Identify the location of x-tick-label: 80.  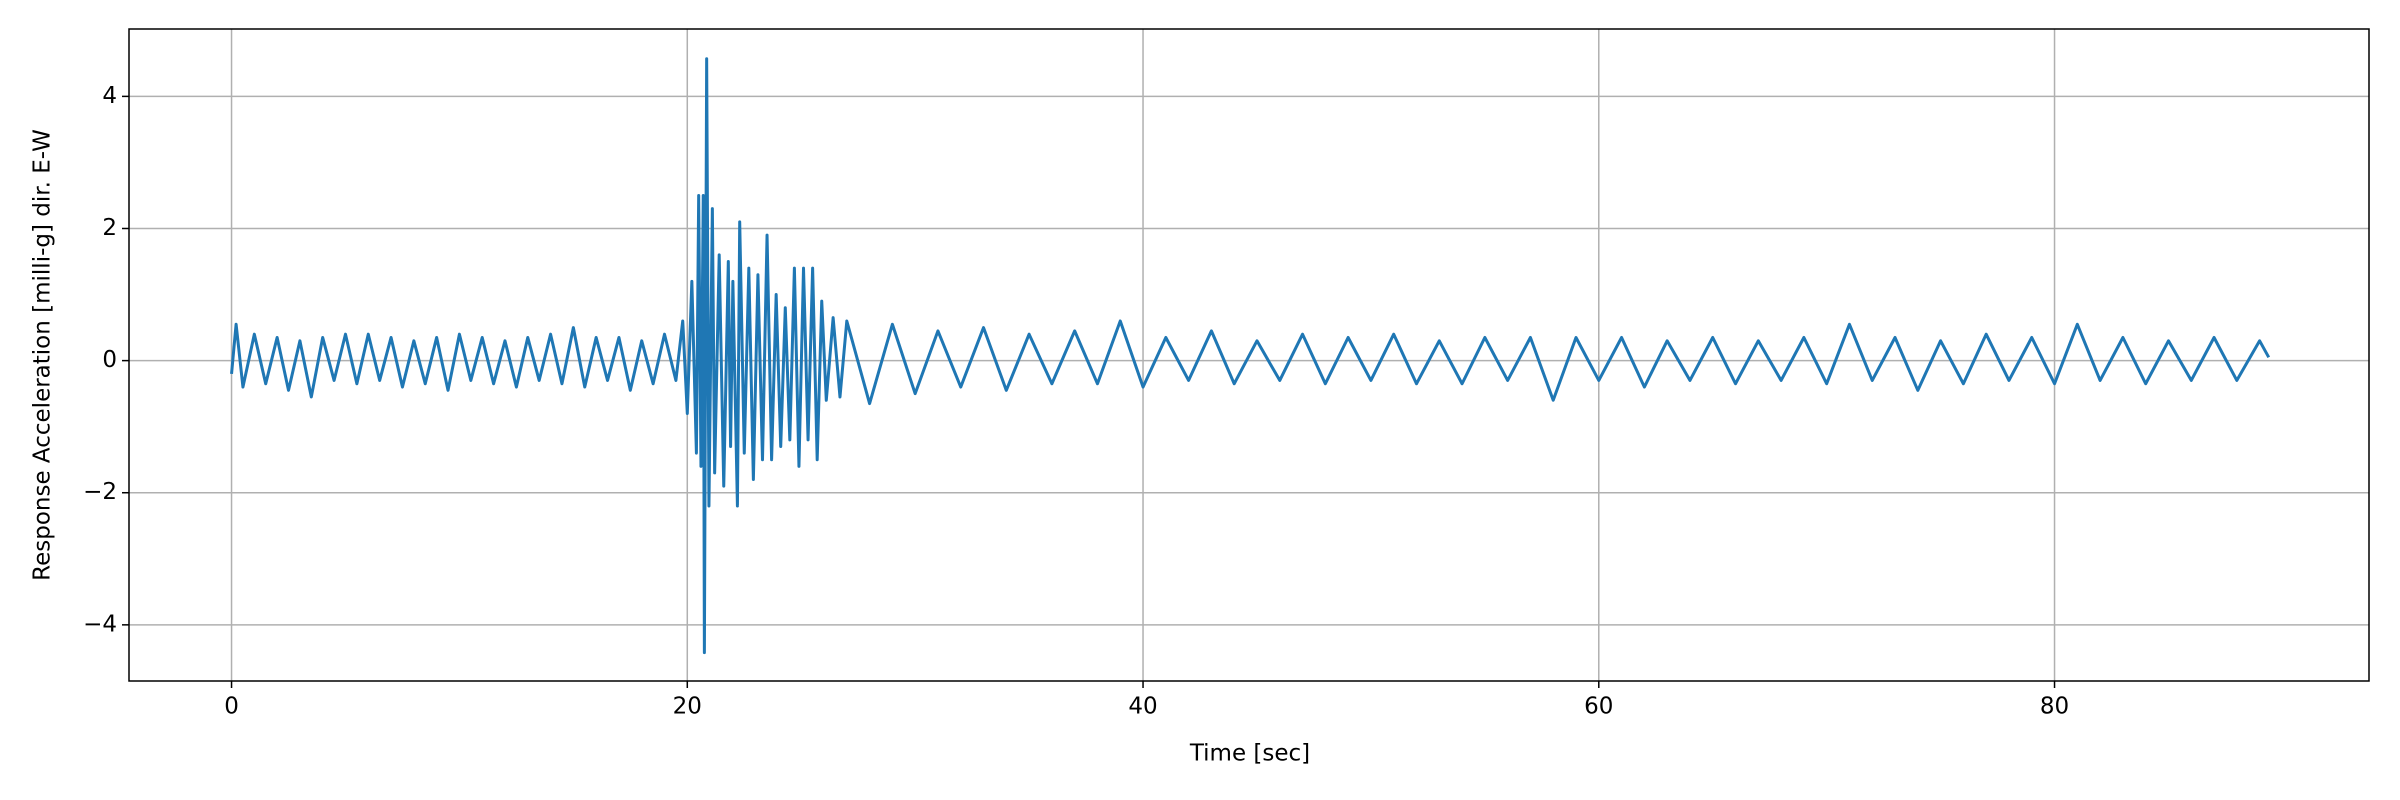
(2054, 707).